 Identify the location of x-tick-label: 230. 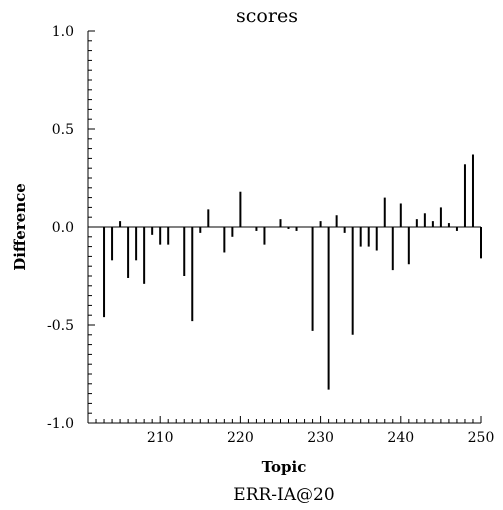
(320, 438).